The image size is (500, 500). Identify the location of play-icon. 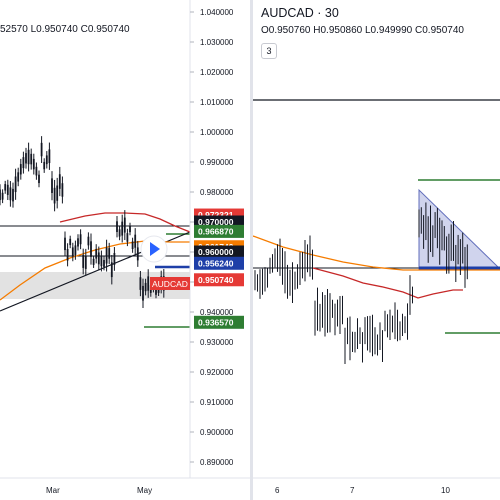
(155, 249).